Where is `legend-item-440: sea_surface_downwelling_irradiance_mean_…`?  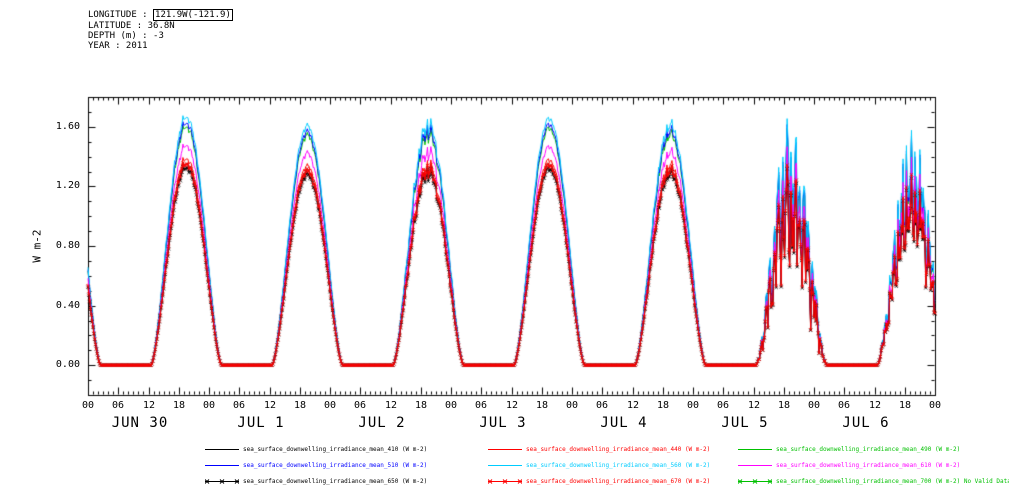 legend-item-440: sea_surface_downwelling_irradiance_mean_… is located at coordinates (599, 449).